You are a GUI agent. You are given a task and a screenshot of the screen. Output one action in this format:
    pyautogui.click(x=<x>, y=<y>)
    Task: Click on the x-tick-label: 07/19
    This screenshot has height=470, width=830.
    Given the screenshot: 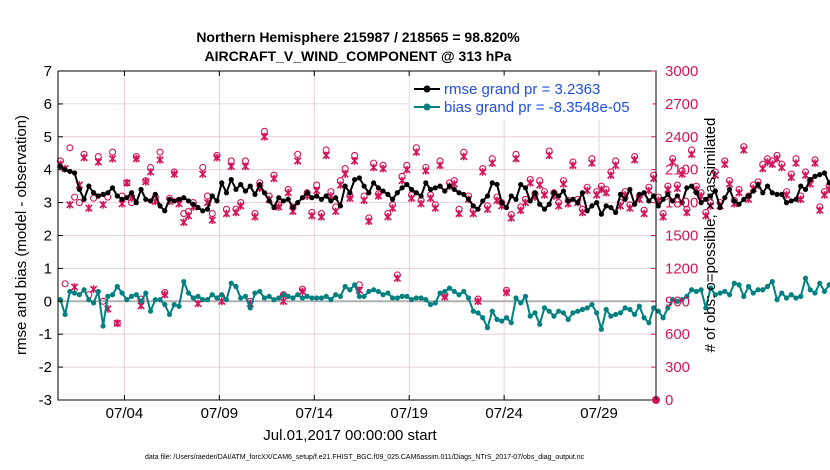 What is the action you would take?
    pyautogui.click(x=409, y=413)
    